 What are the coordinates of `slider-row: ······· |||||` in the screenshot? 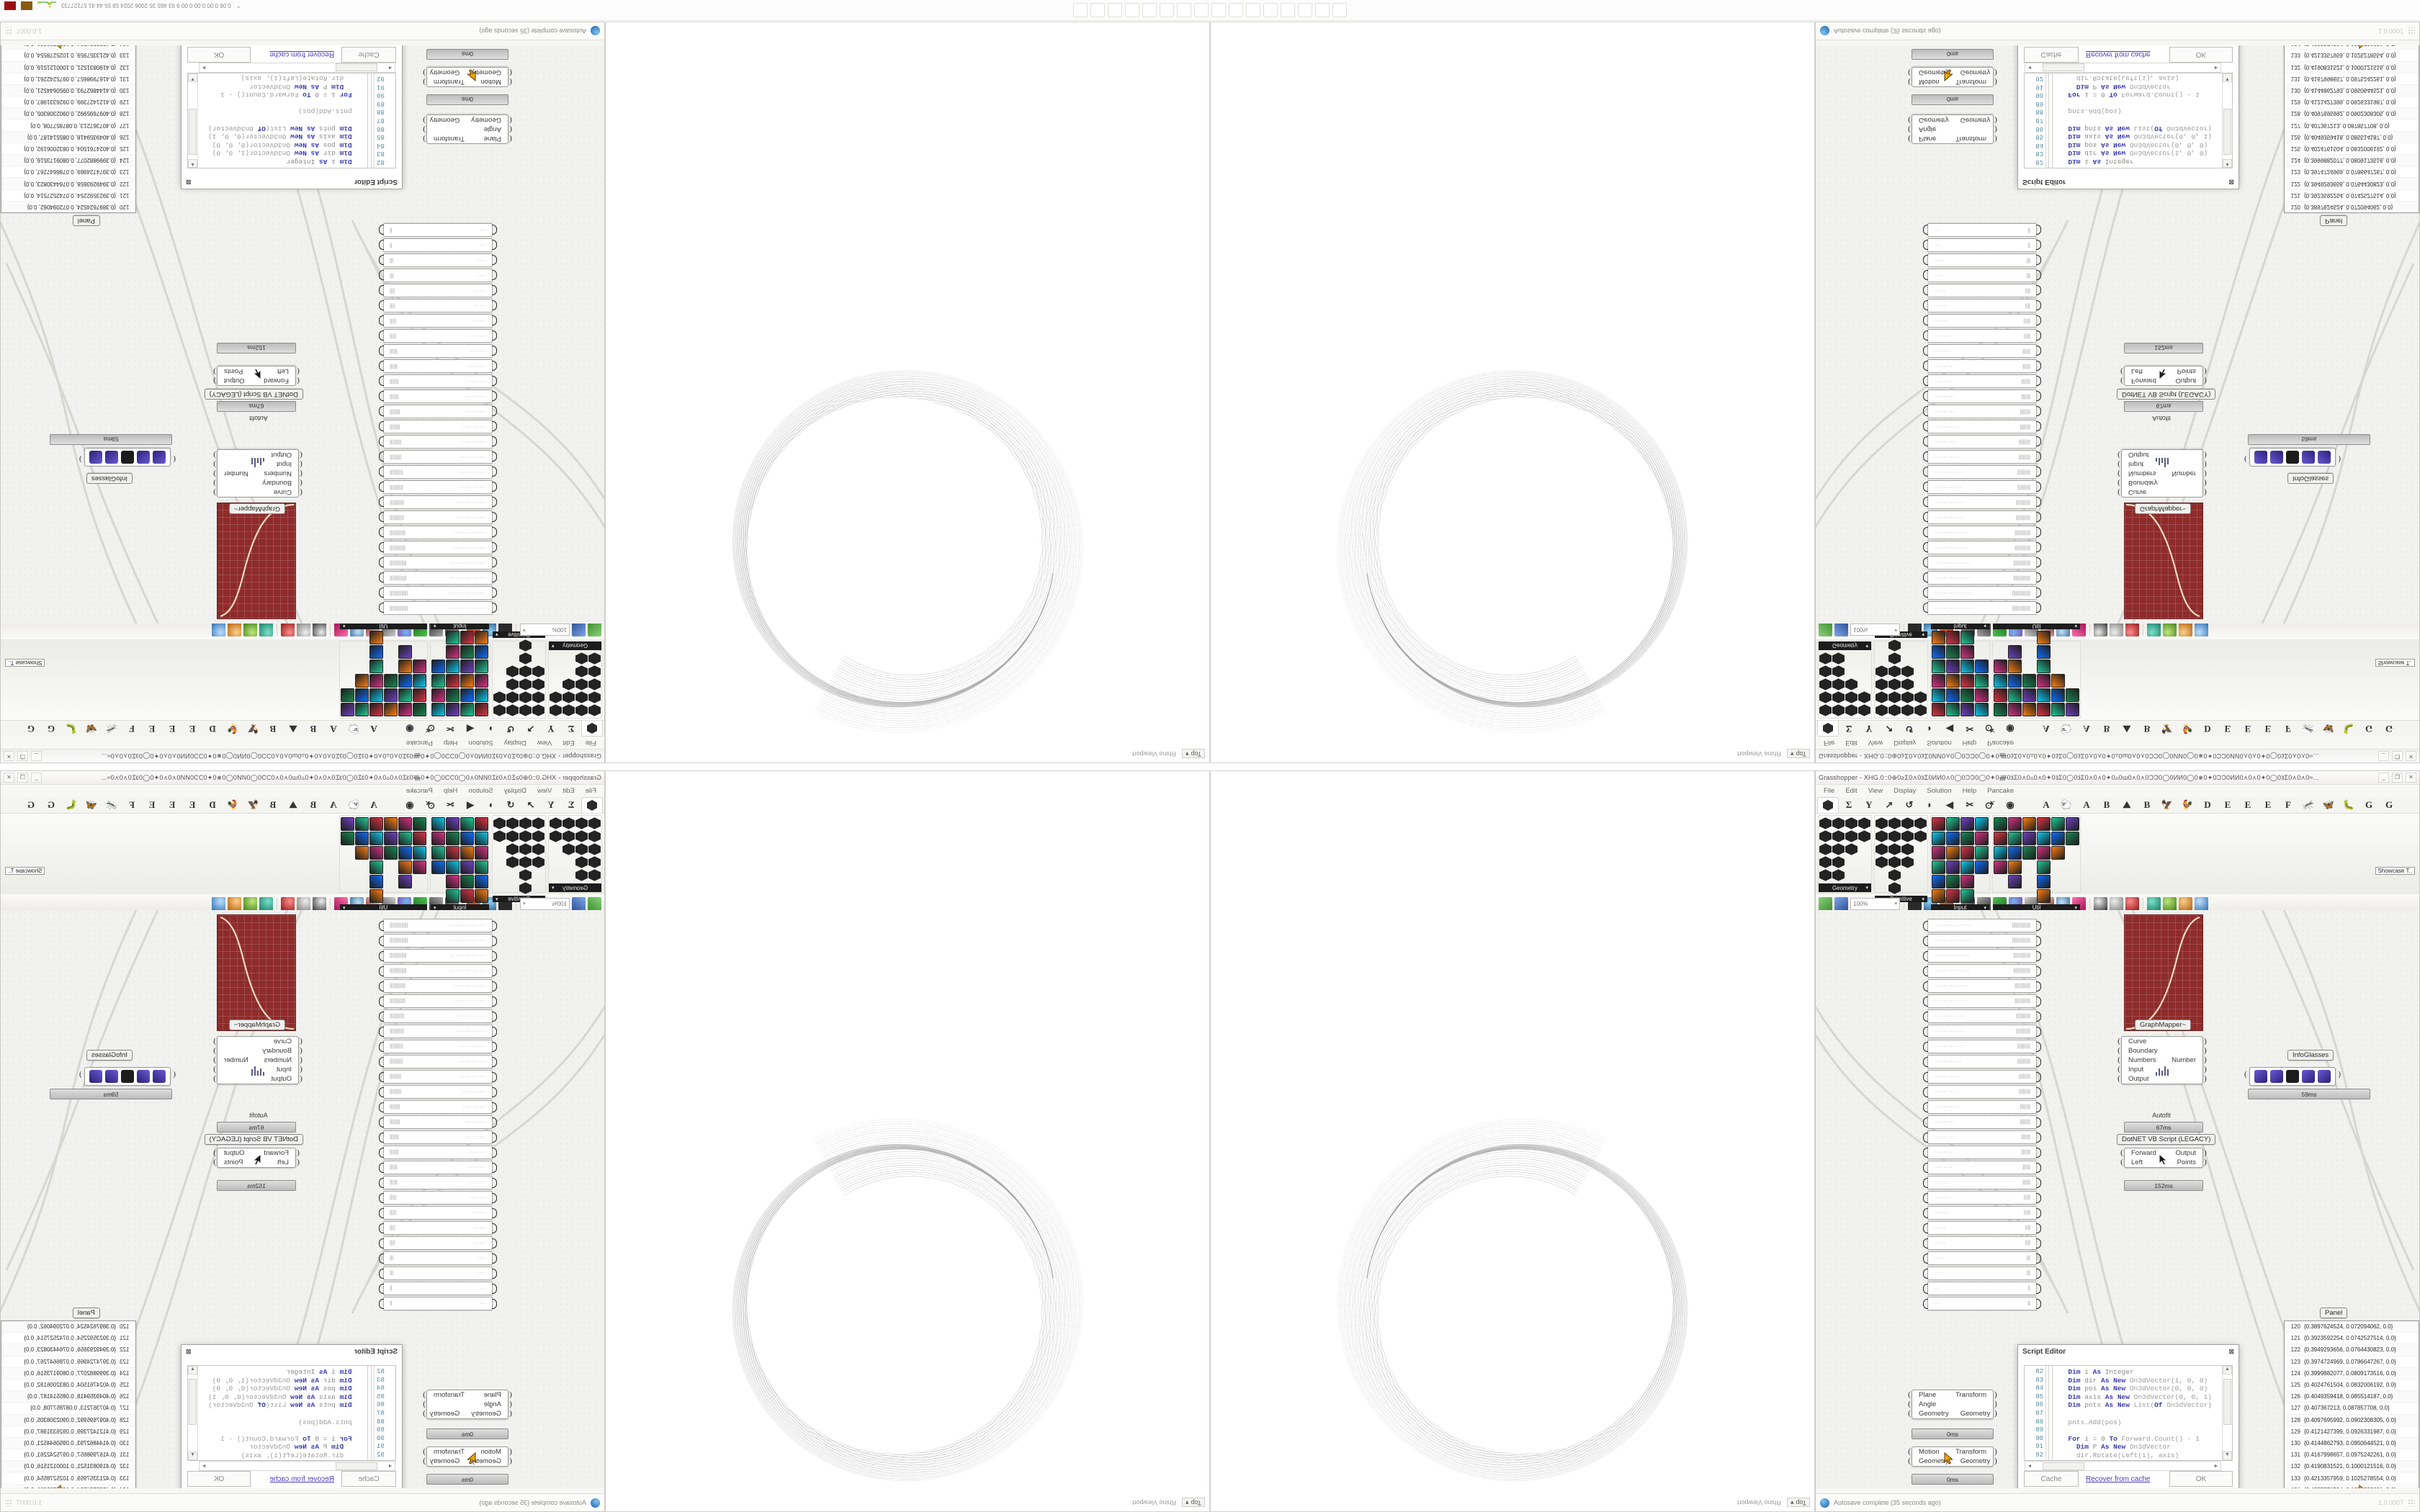 It's located at (1982, 336).